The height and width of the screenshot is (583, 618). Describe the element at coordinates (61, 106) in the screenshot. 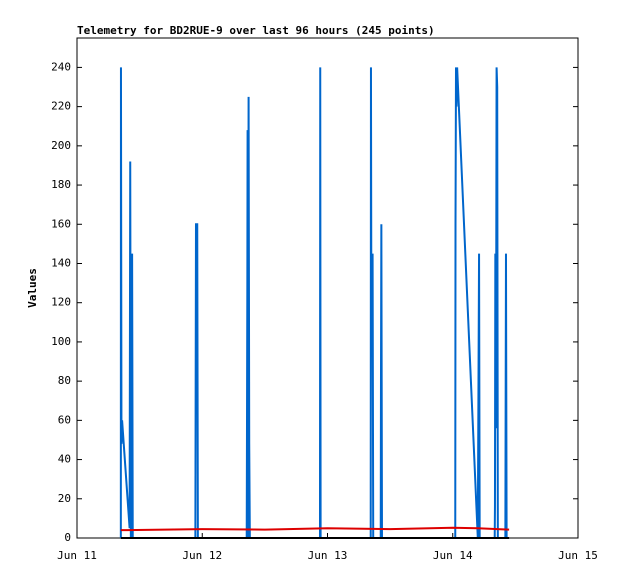

I see `y-tick-label: 220` at that location.